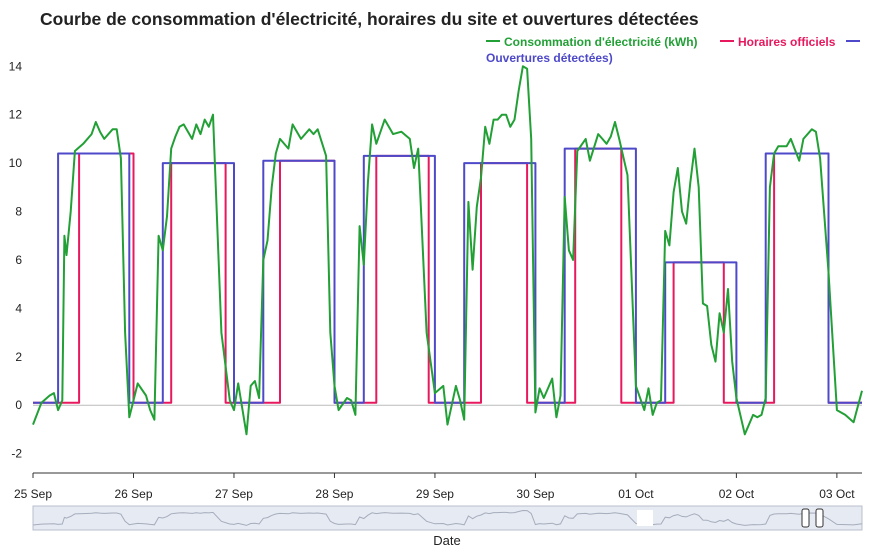 The image size is (894, 558). I want to click on y-tick-label: 6, so click(18, 260).